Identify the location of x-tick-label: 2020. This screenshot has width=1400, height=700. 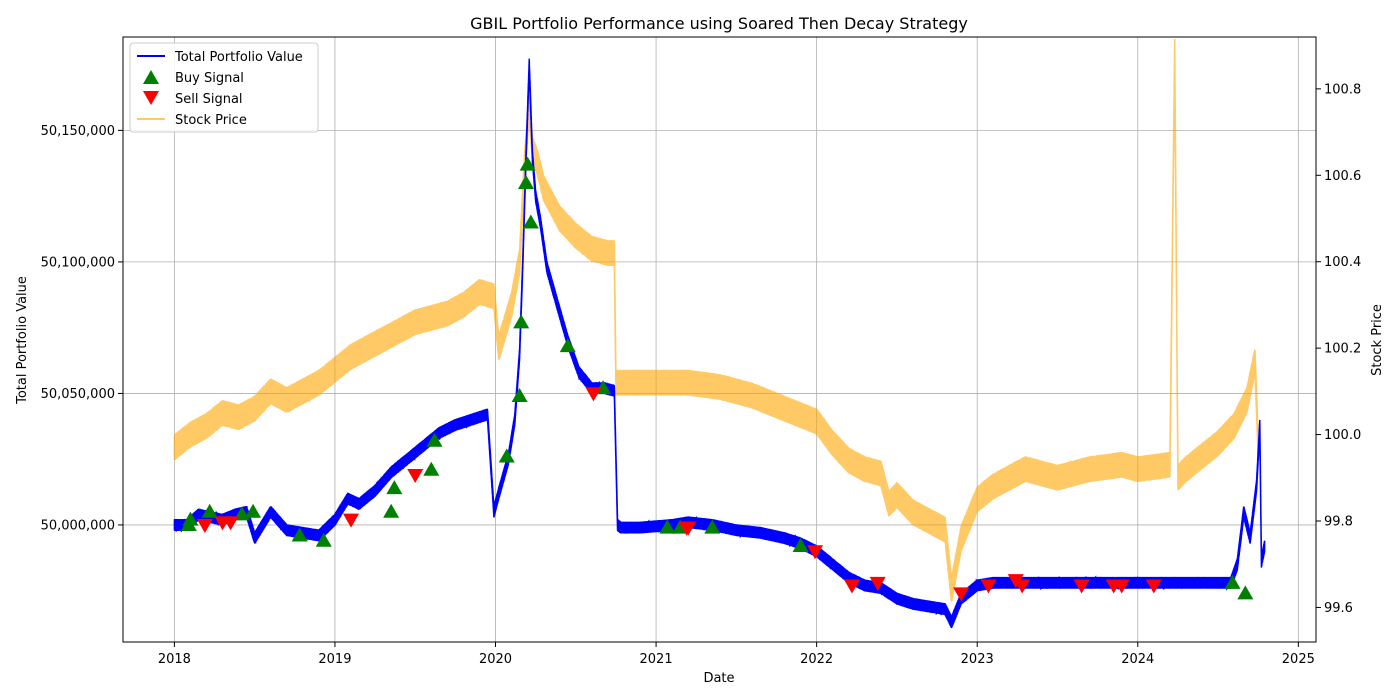
(495, 659).